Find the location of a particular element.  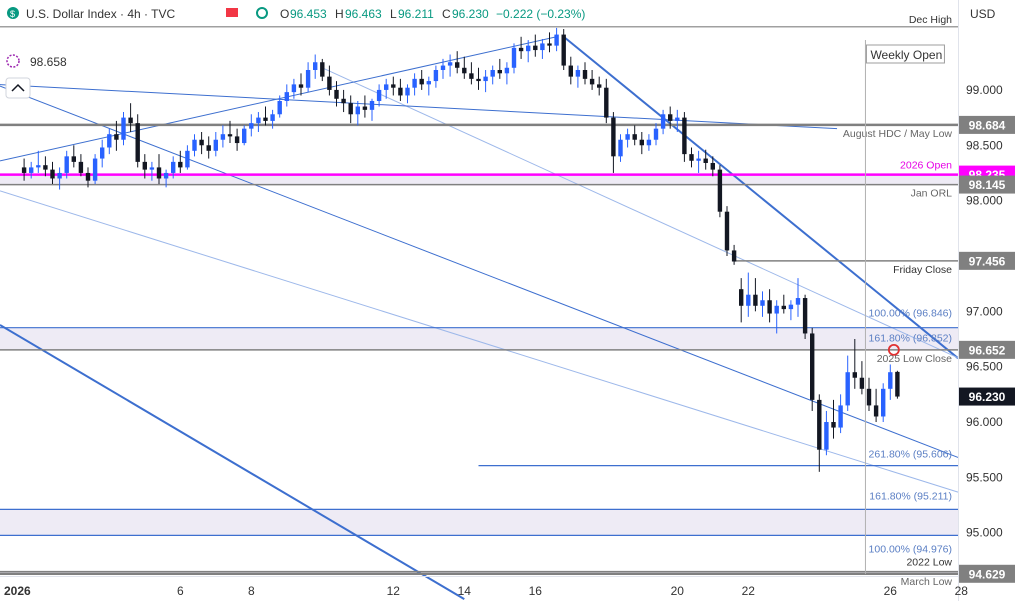

flag-icon is located at coordinates (232, 12).